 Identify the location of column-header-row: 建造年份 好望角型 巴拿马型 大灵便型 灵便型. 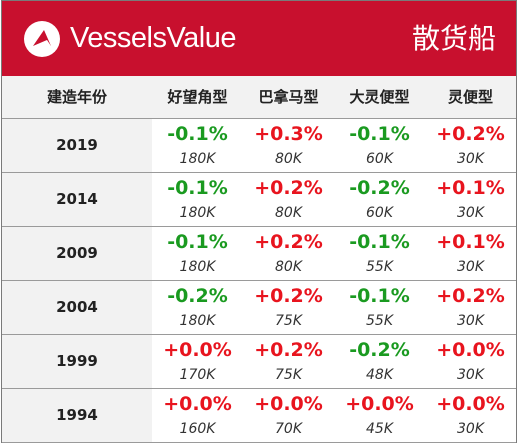
(259, 97).